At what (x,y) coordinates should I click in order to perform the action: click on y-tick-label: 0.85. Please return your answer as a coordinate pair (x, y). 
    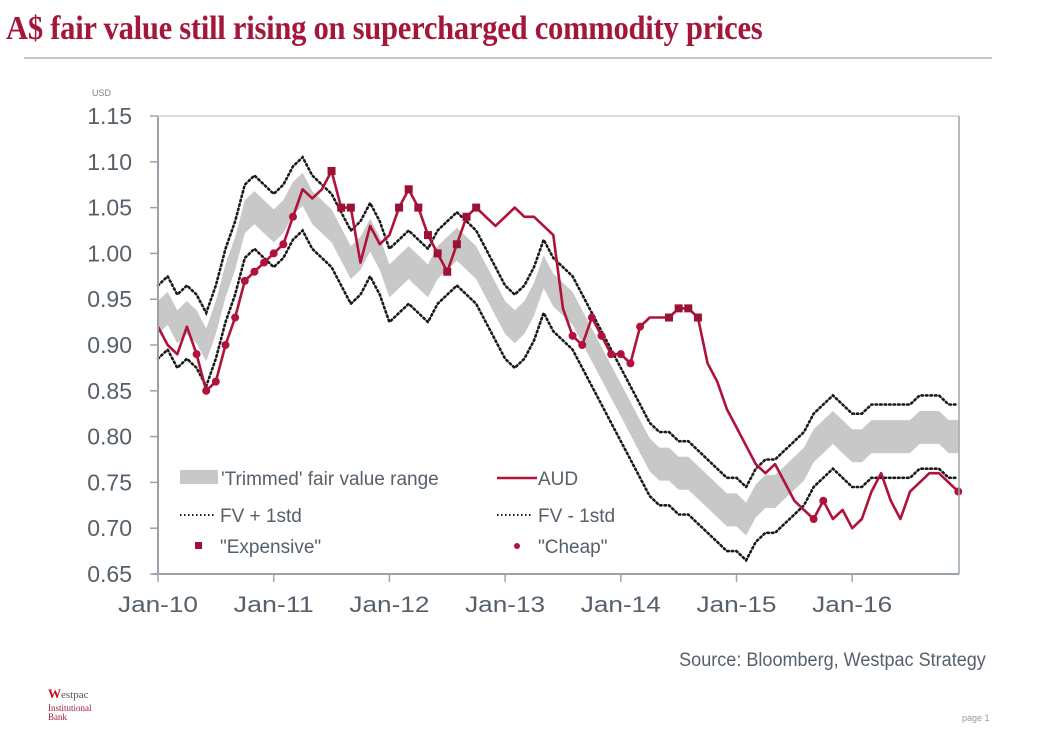
    Looking at the image, I should click on (109, 391).